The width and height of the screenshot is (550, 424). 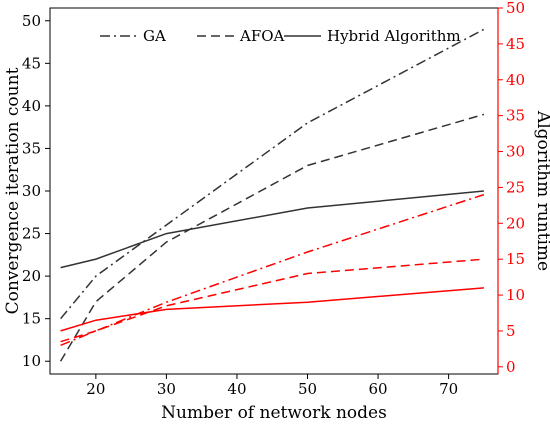 I want to click on right-y-tick-label: 5, so click(x=511, y=331).